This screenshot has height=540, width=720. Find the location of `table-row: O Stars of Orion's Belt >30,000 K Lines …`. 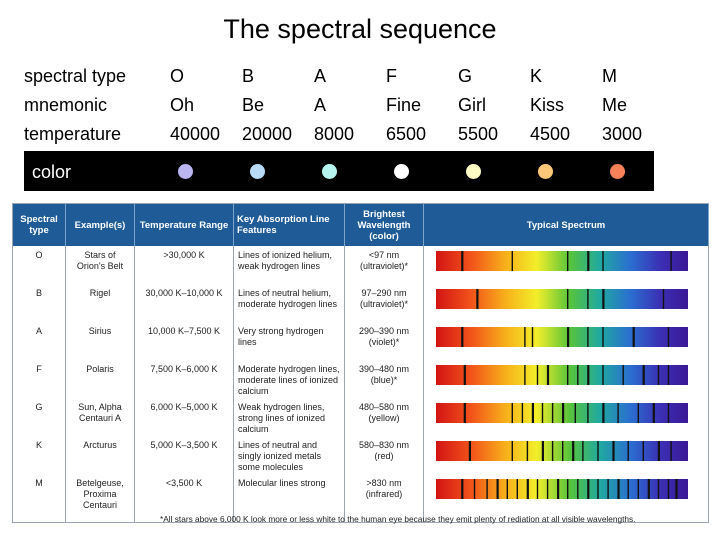

table-row: O Stars of Orion's Belt >30,000 K Lines … is located at coordinates (360, 265).